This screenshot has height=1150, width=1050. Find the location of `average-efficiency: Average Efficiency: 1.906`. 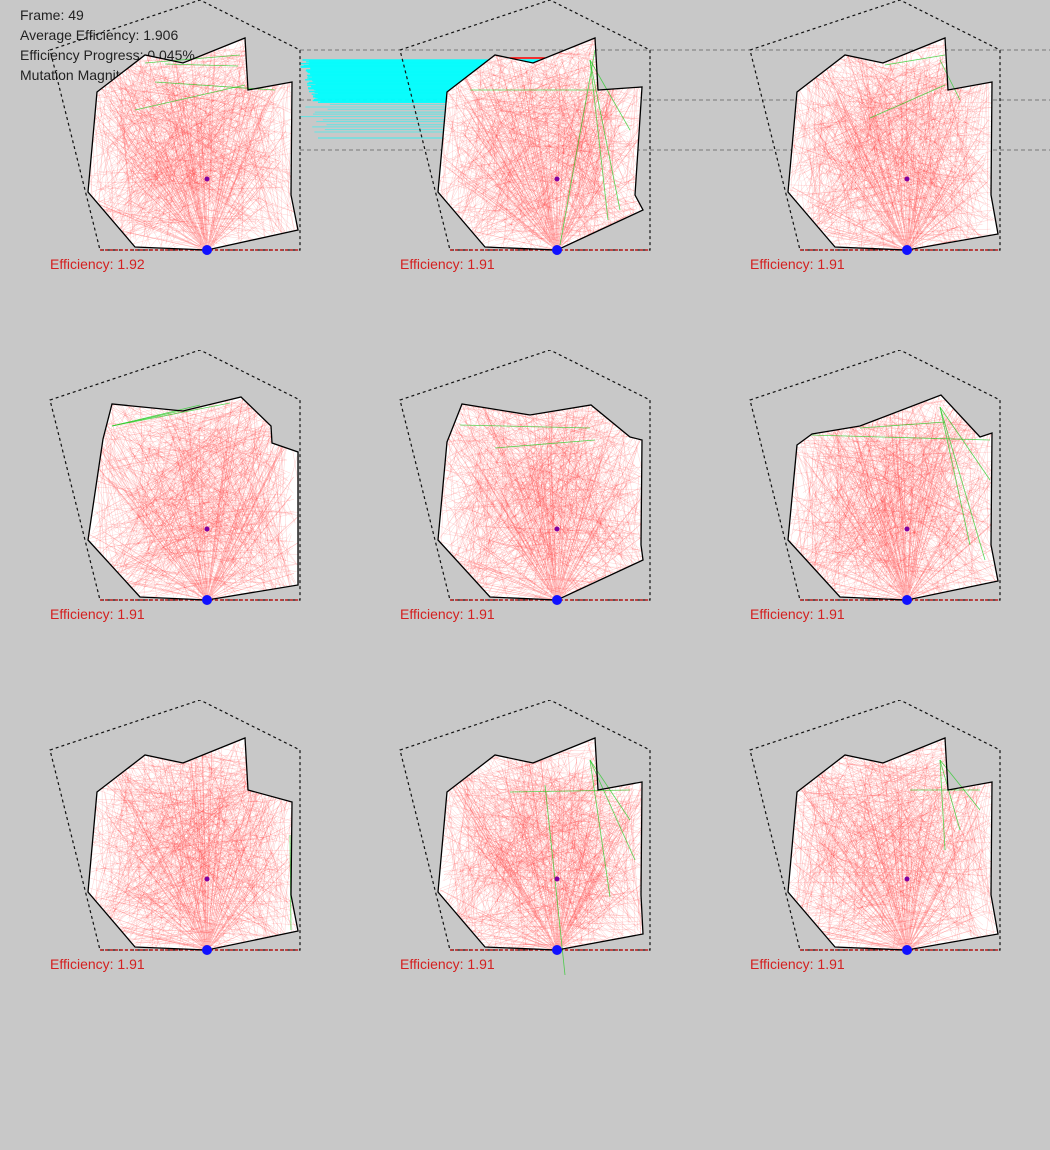

average-efficiency: Average Efficiency: 1.906 is located at coordinates (99, 35).